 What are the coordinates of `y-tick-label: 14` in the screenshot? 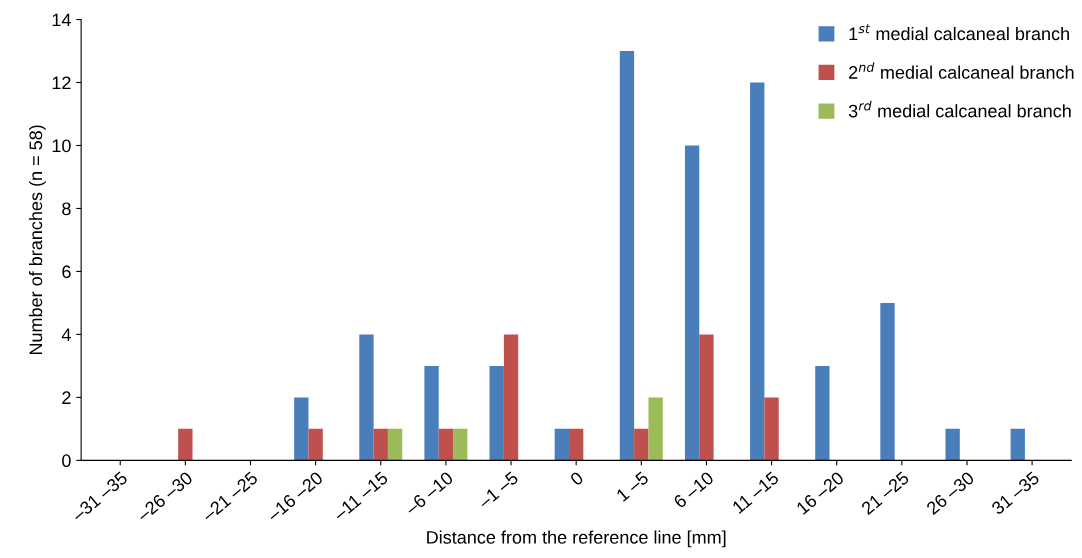 It's located at (61, 20).